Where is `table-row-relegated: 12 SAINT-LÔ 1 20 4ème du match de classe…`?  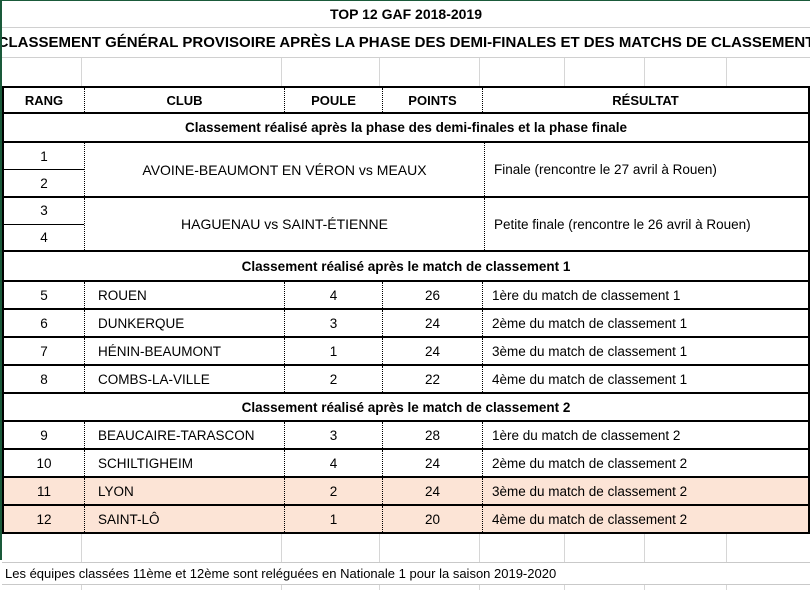 table-row-relegated: 12 SAINT-LÔ 1 20 4ème du match de classe… is located at coordinates (406, 520).